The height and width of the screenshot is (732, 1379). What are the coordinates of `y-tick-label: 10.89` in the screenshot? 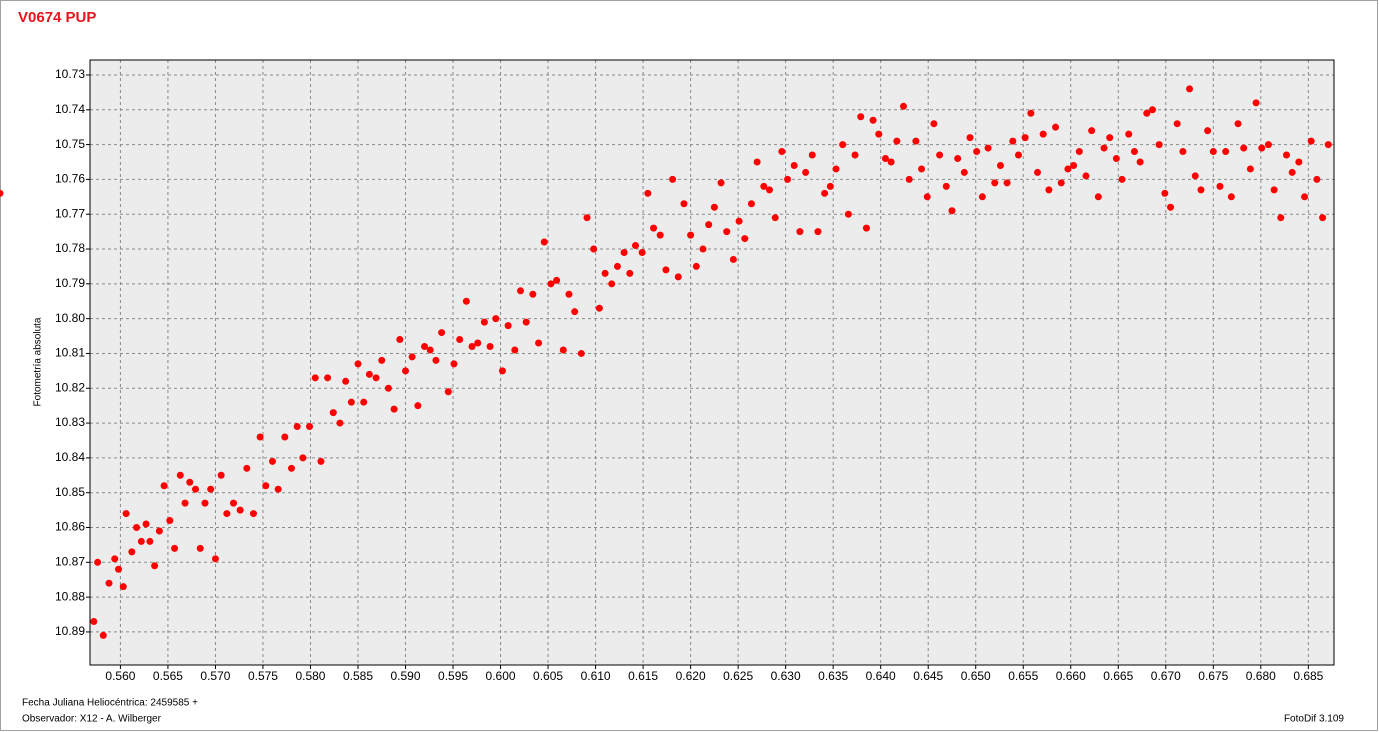 It's located at (70, 631).